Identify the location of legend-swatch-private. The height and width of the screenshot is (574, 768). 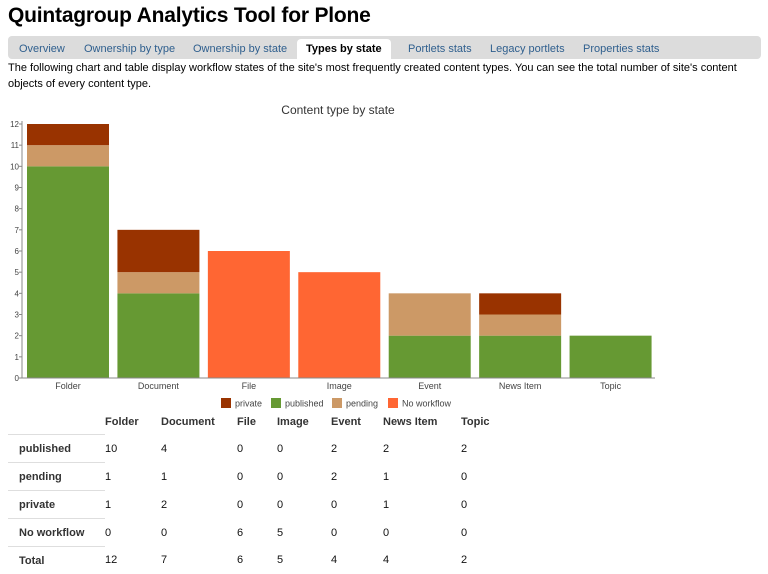
(226, 403).